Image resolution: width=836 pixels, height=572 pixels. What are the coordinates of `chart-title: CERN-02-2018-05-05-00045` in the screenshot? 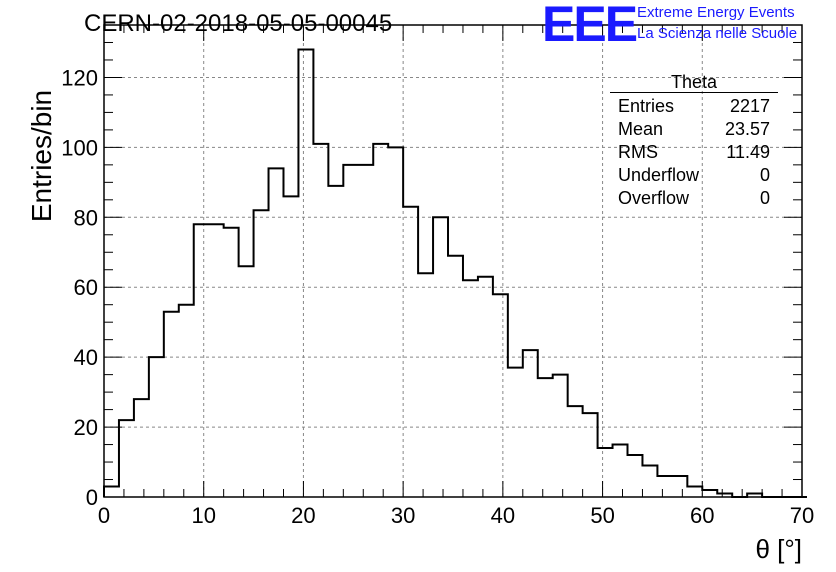 It's located at (238, 23).